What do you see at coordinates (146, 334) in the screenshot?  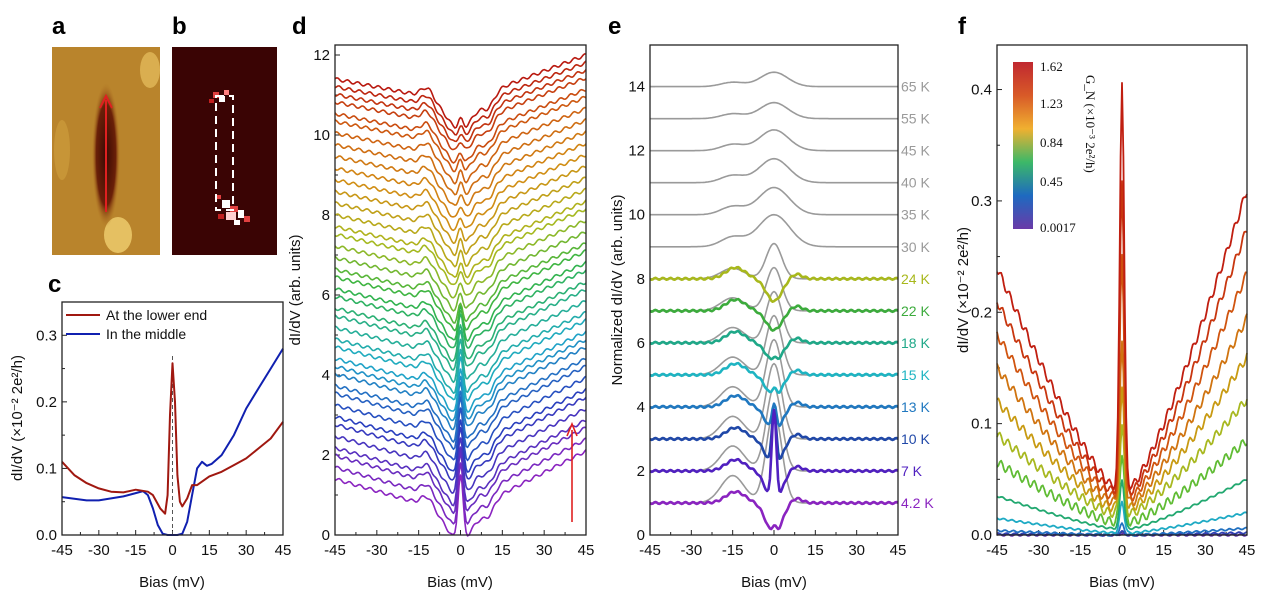 I see `legend-label: In the middle` at bounding box center [146, 334].